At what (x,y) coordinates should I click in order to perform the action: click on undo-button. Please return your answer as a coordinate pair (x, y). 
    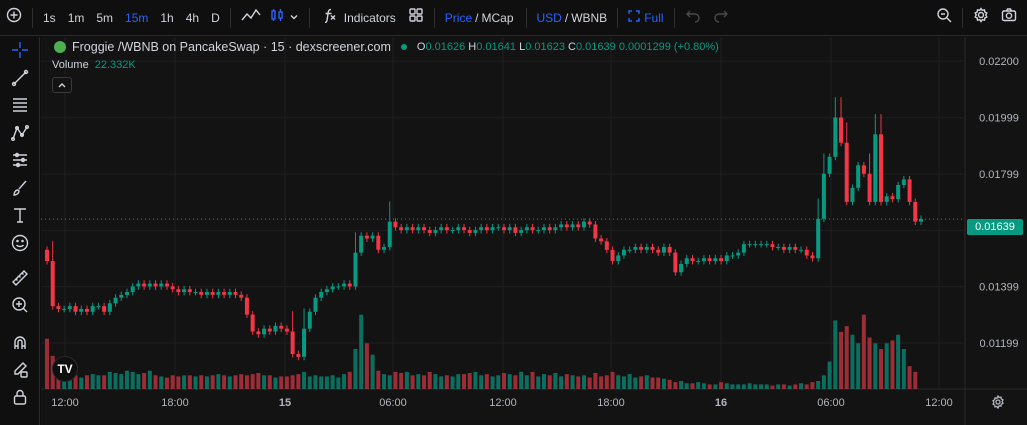
    Looking at the image, I should click on (693, 18).